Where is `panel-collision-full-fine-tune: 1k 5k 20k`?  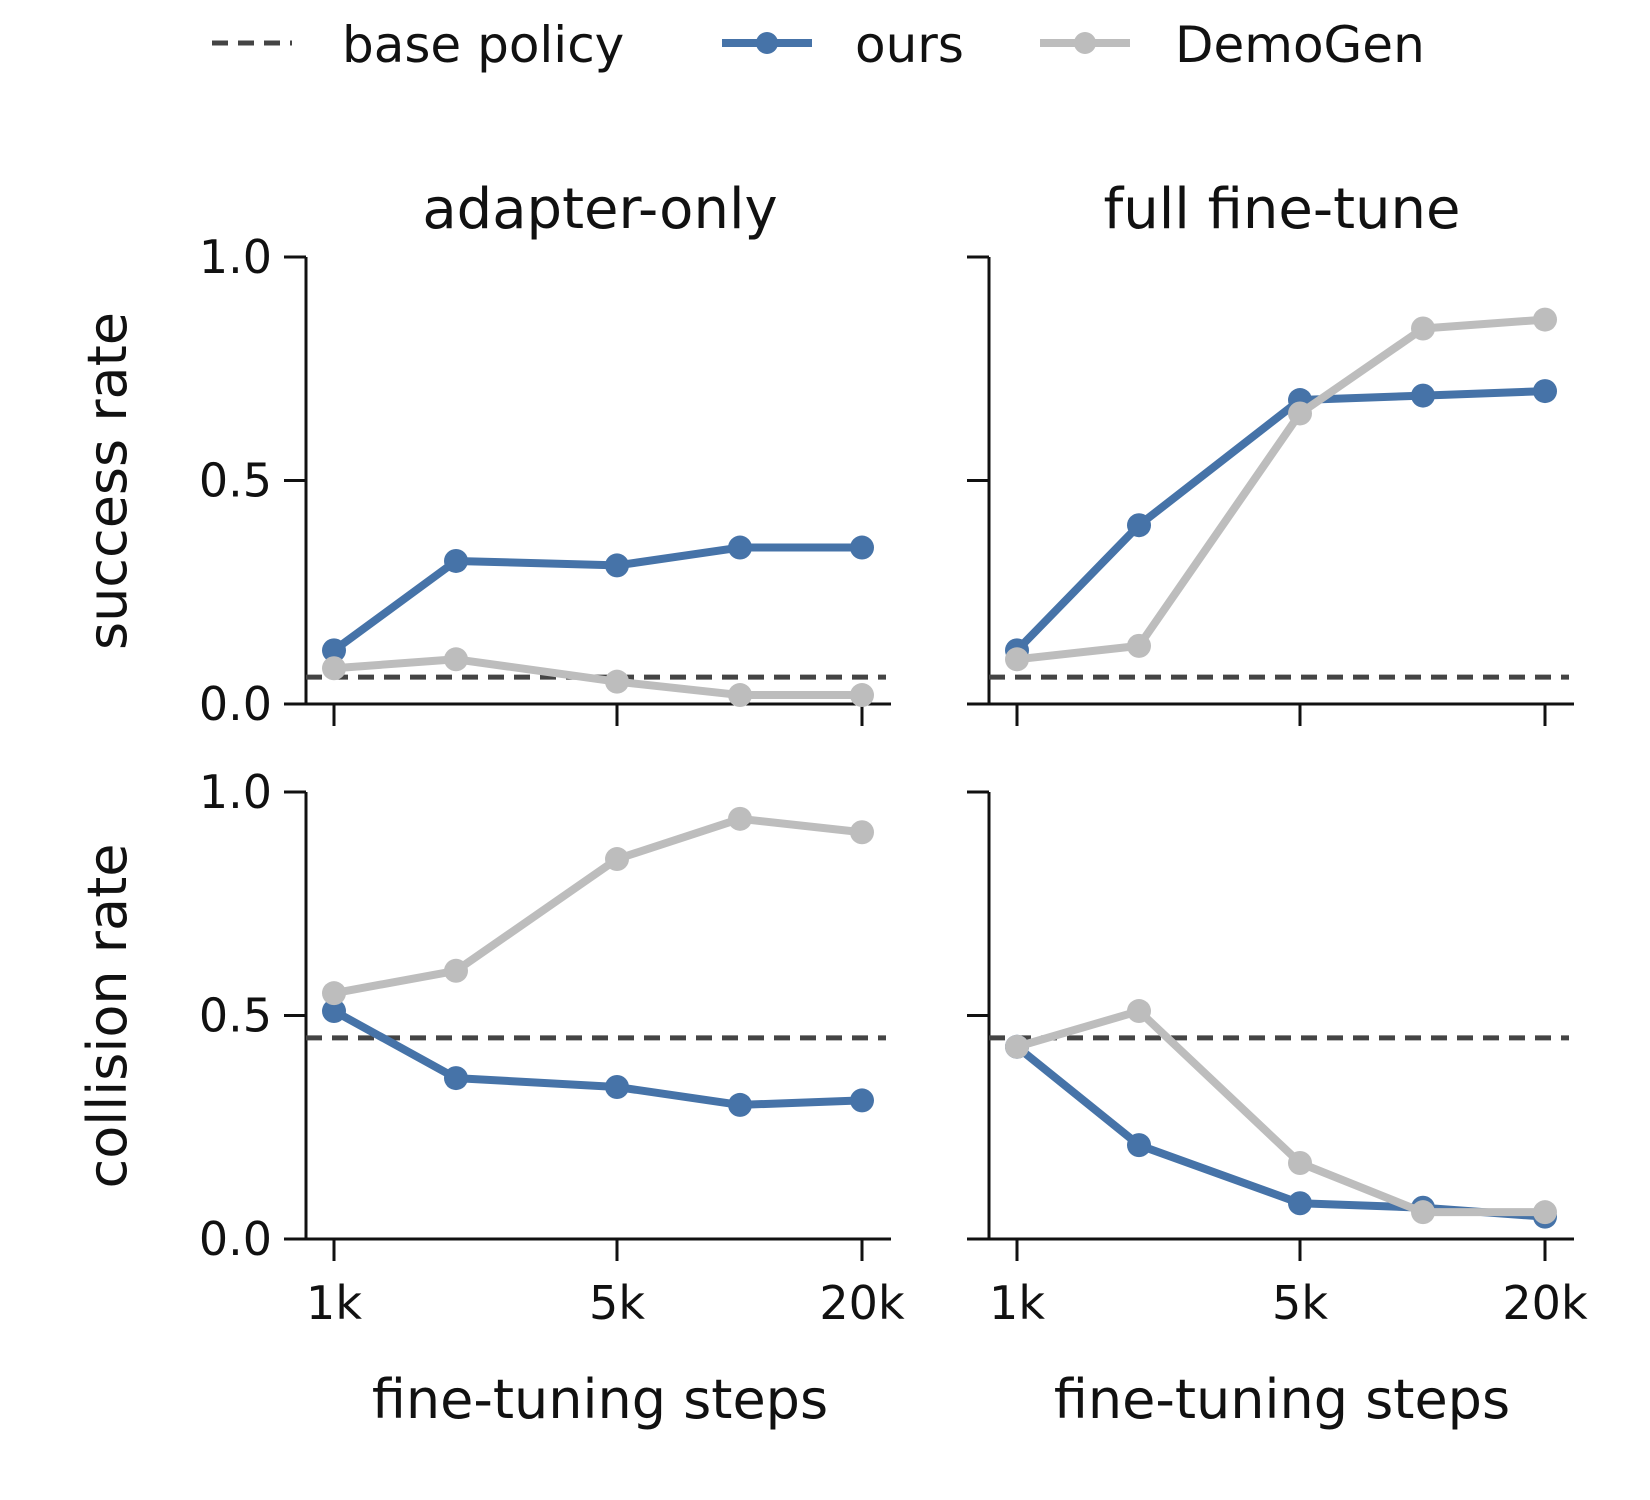 panel-collision-full-fine-tune: 1k 5k 20k is located at coordinates (1277, 1060).